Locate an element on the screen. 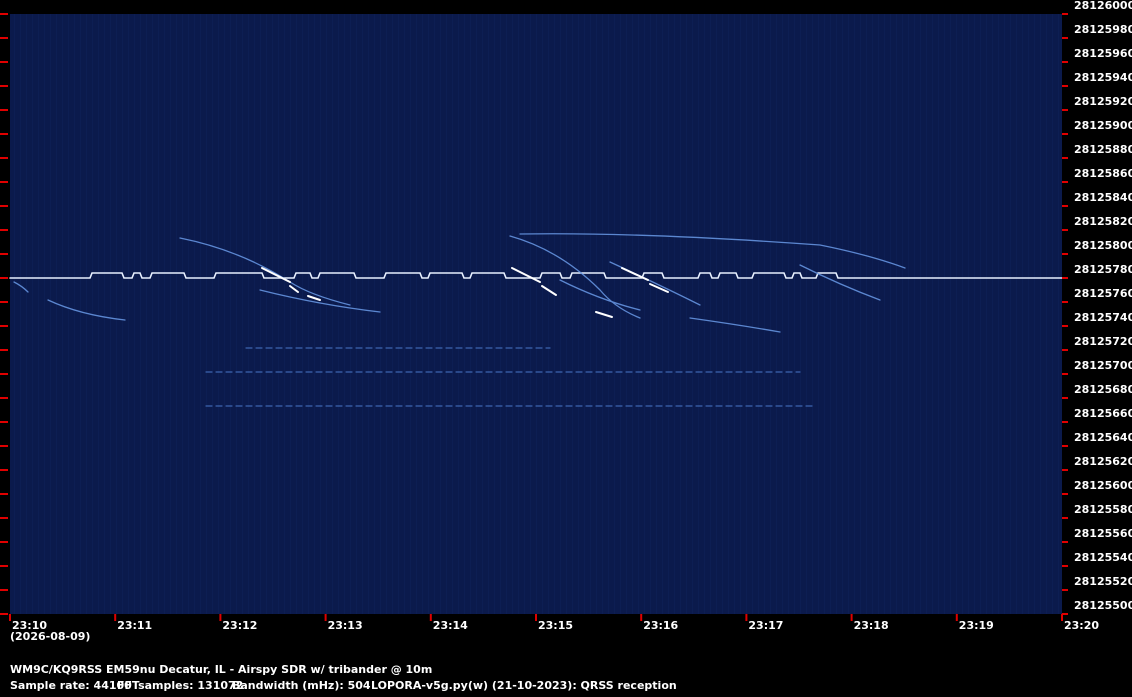 The image size is (1132, 697). y-tick-label: 28126000 is located at coordinates (1103, 6).